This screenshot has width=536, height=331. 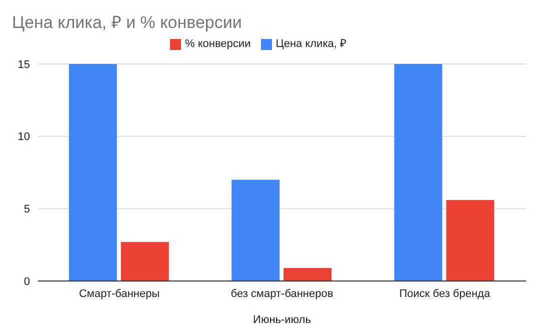 What do you see at coordinates (217, 44) in the screenshot?
I see `legend-label: % конверсии` at bounding box center [217, 44].